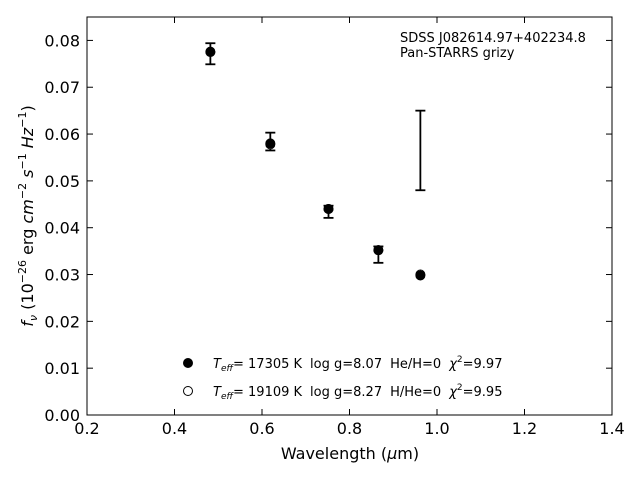  What do you see at coordinates (349, 428) in the screenshot?
I see `x-tick-label: 0.8` at bounding box center [349, 428].